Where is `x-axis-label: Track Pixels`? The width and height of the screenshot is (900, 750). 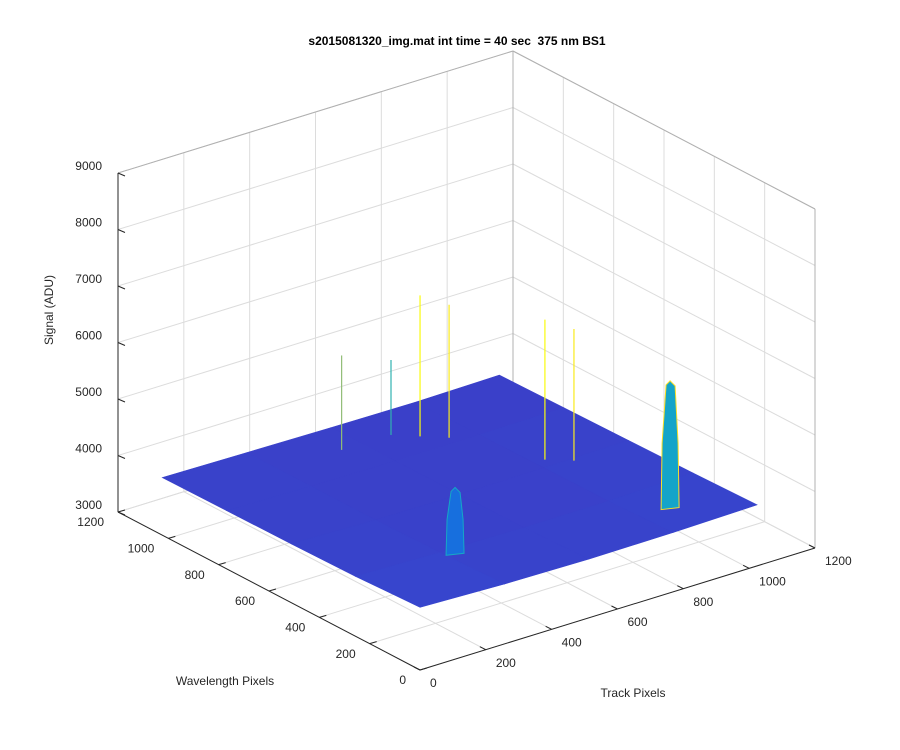
x-axis-label: Track Pixels is located at coordinates (633, 693).